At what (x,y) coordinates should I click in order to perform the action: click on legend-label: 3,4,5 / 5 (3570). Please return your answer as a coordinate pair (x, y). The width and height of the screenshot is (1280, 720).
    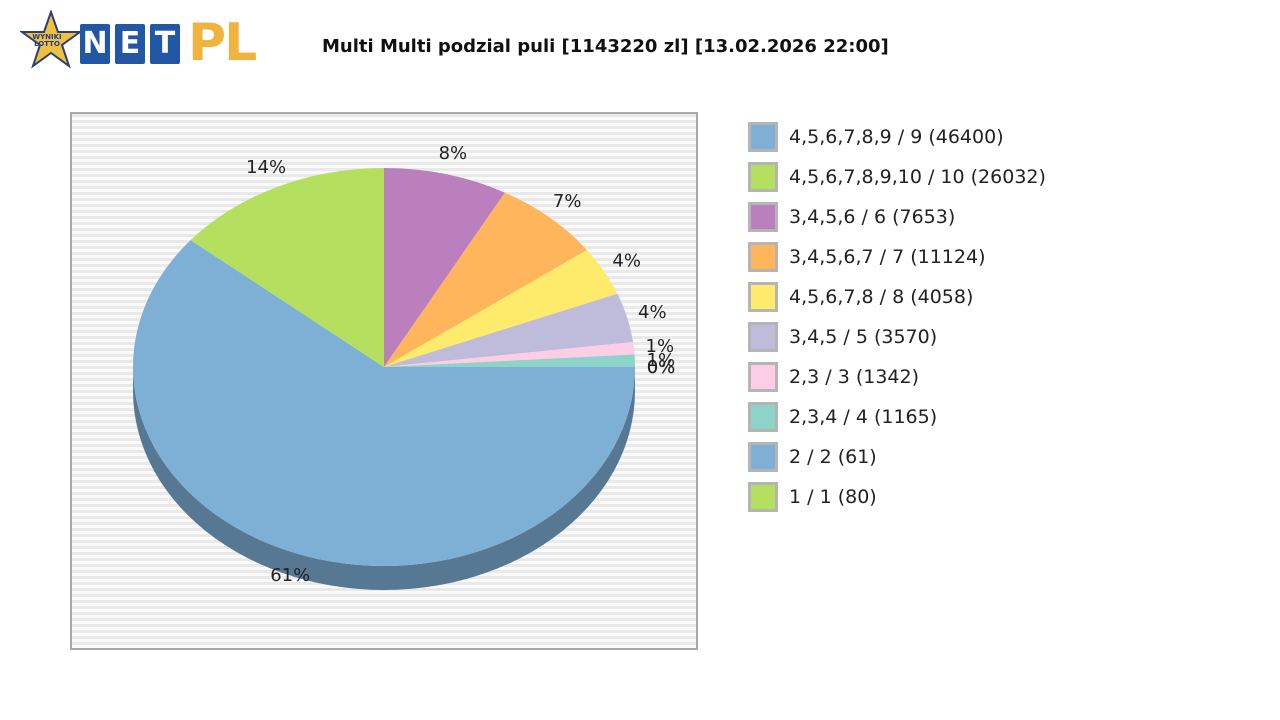
    Looking at the image, I should click on (863, 337).